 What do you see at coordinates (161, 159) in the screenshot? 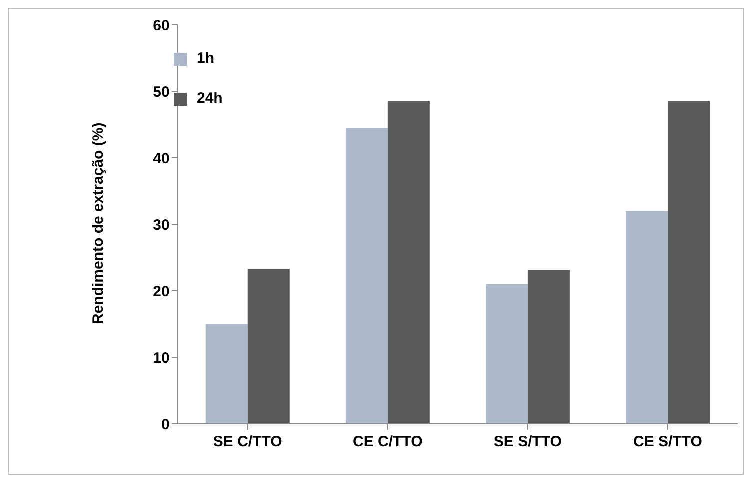
I see `y-tick-label: 40` at bounding box center [161, 159].